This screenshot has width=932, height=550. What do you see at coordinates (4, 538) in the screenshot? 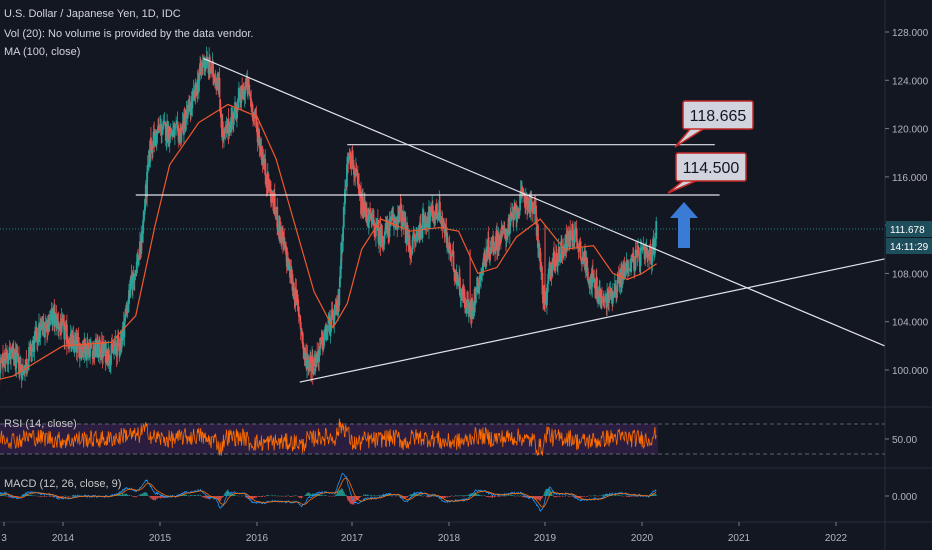
I see `x-tick-label: 3` at bounding box center [4, 538].